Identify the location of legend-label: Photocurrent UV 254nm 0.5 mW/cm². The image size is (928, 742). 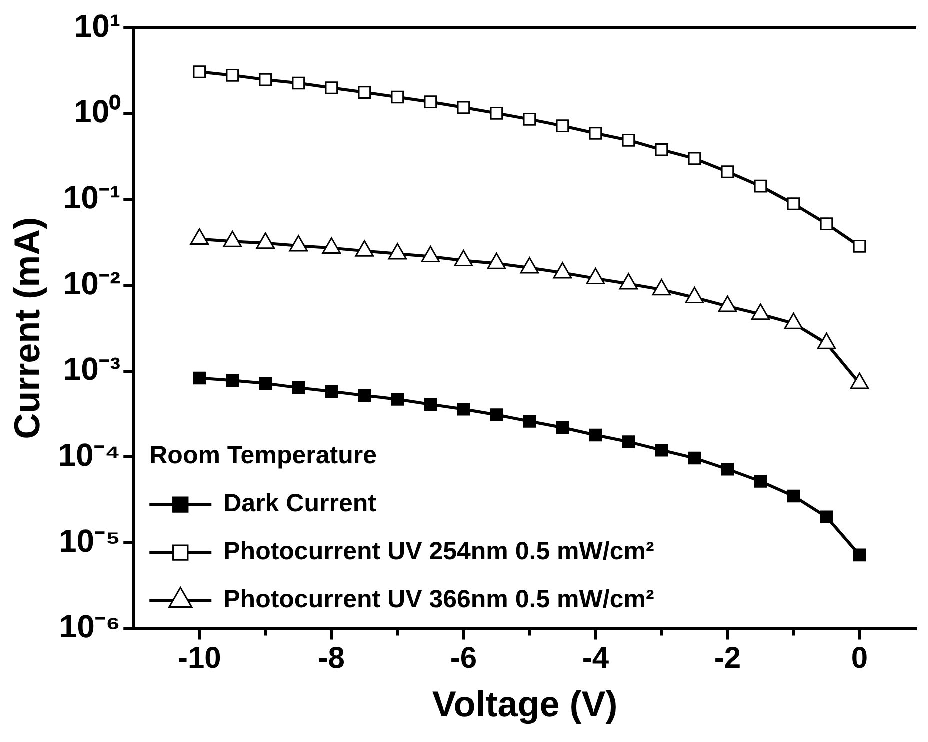
(439, 552).